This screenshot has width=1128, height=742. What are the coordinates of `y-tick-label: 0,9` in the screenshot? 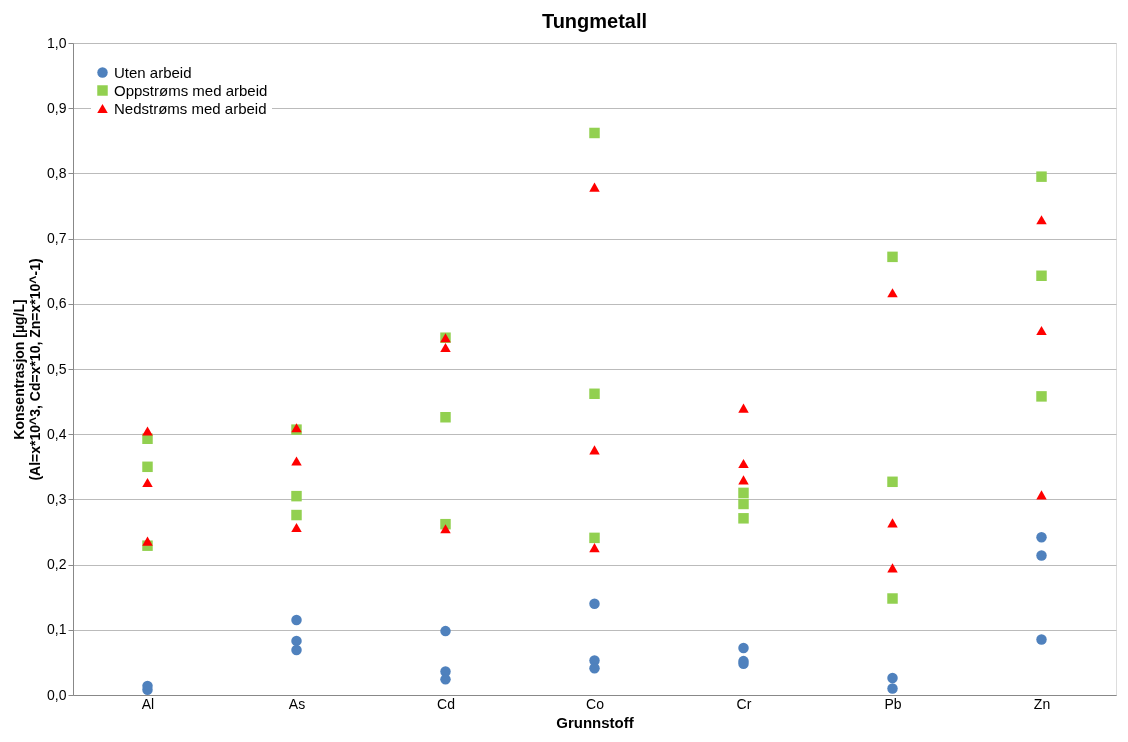 It's located at (57, 107).